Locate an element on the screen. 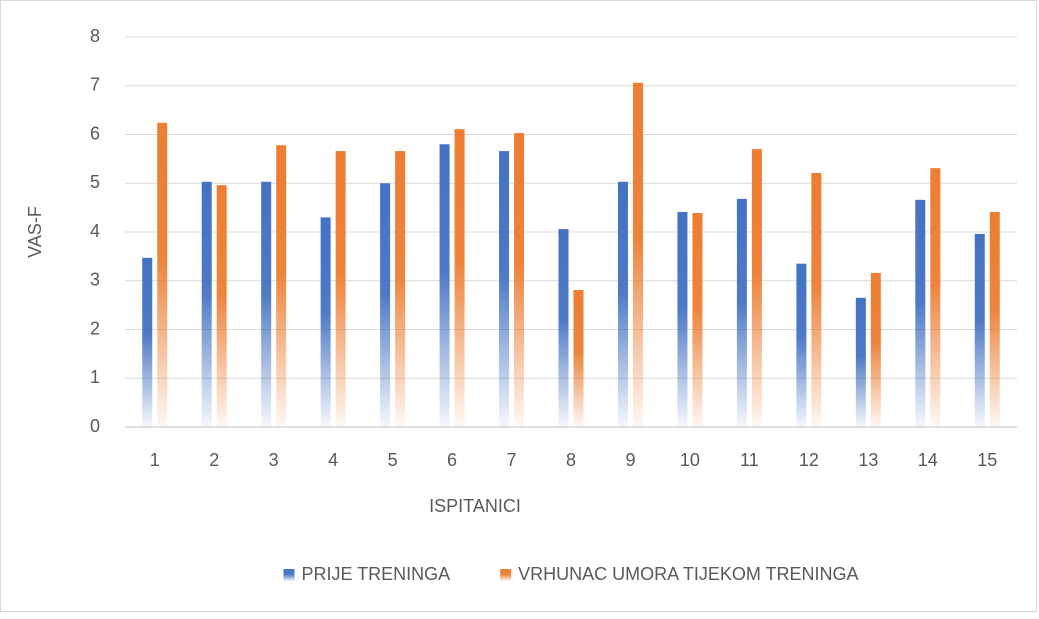 Image resolution: width=1039 pixels, height=619 pixels. y-tick-label: 0 is located at coordinates (95, 426).